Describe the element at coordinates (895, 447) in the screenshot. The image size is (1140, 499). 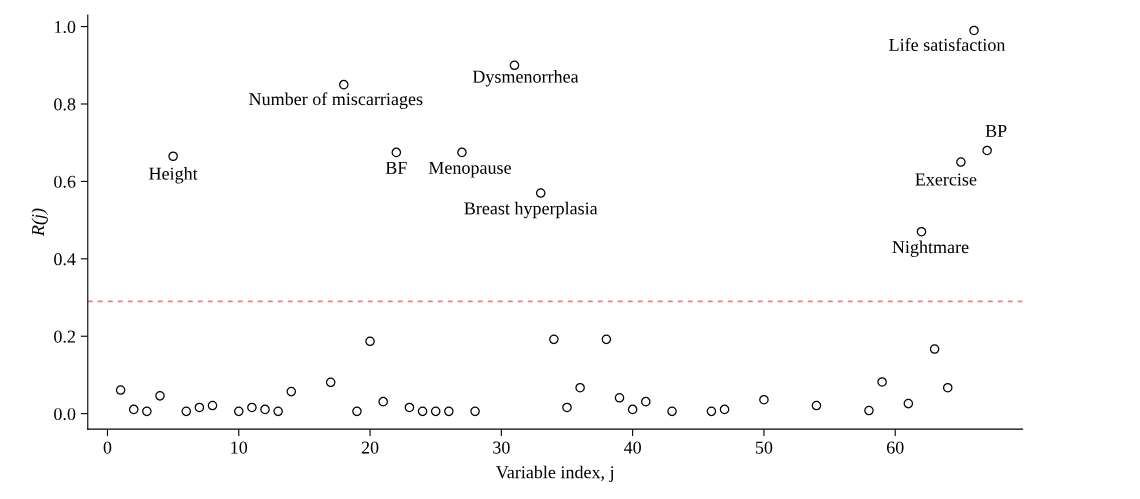
I see `x-tick-label: 60` at that location.